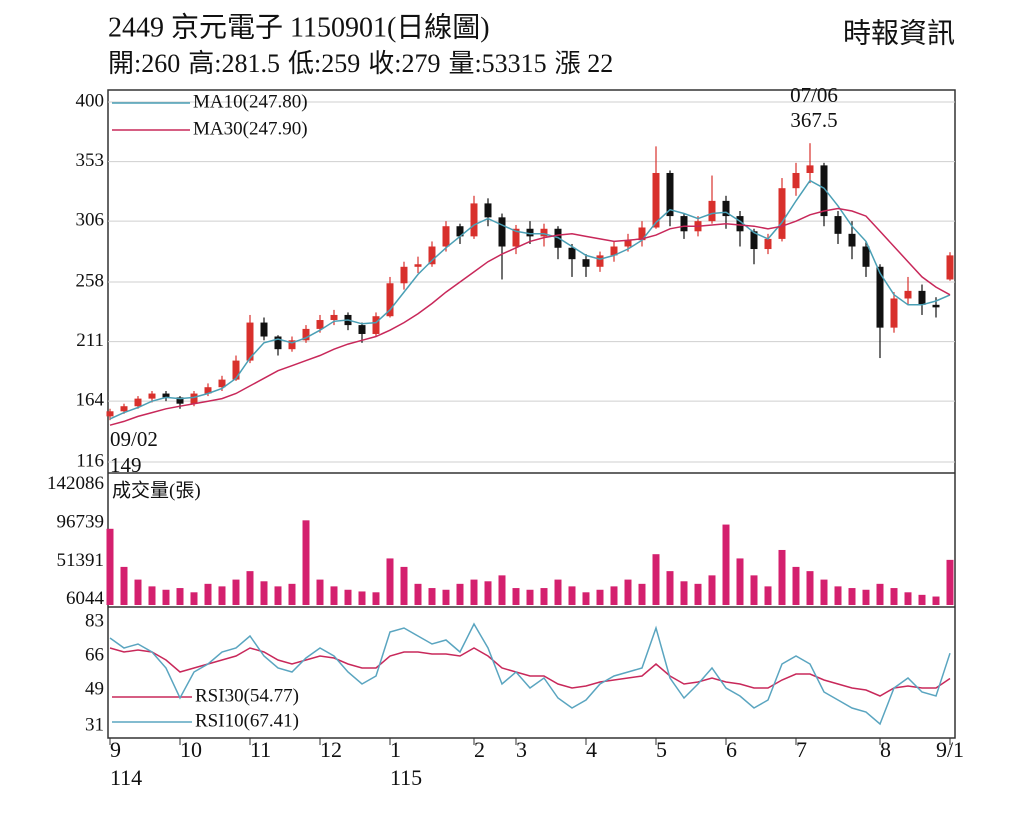 This screenshot has height=823, width=1024. I want to click on quote-value: 260, so click(160, 63).